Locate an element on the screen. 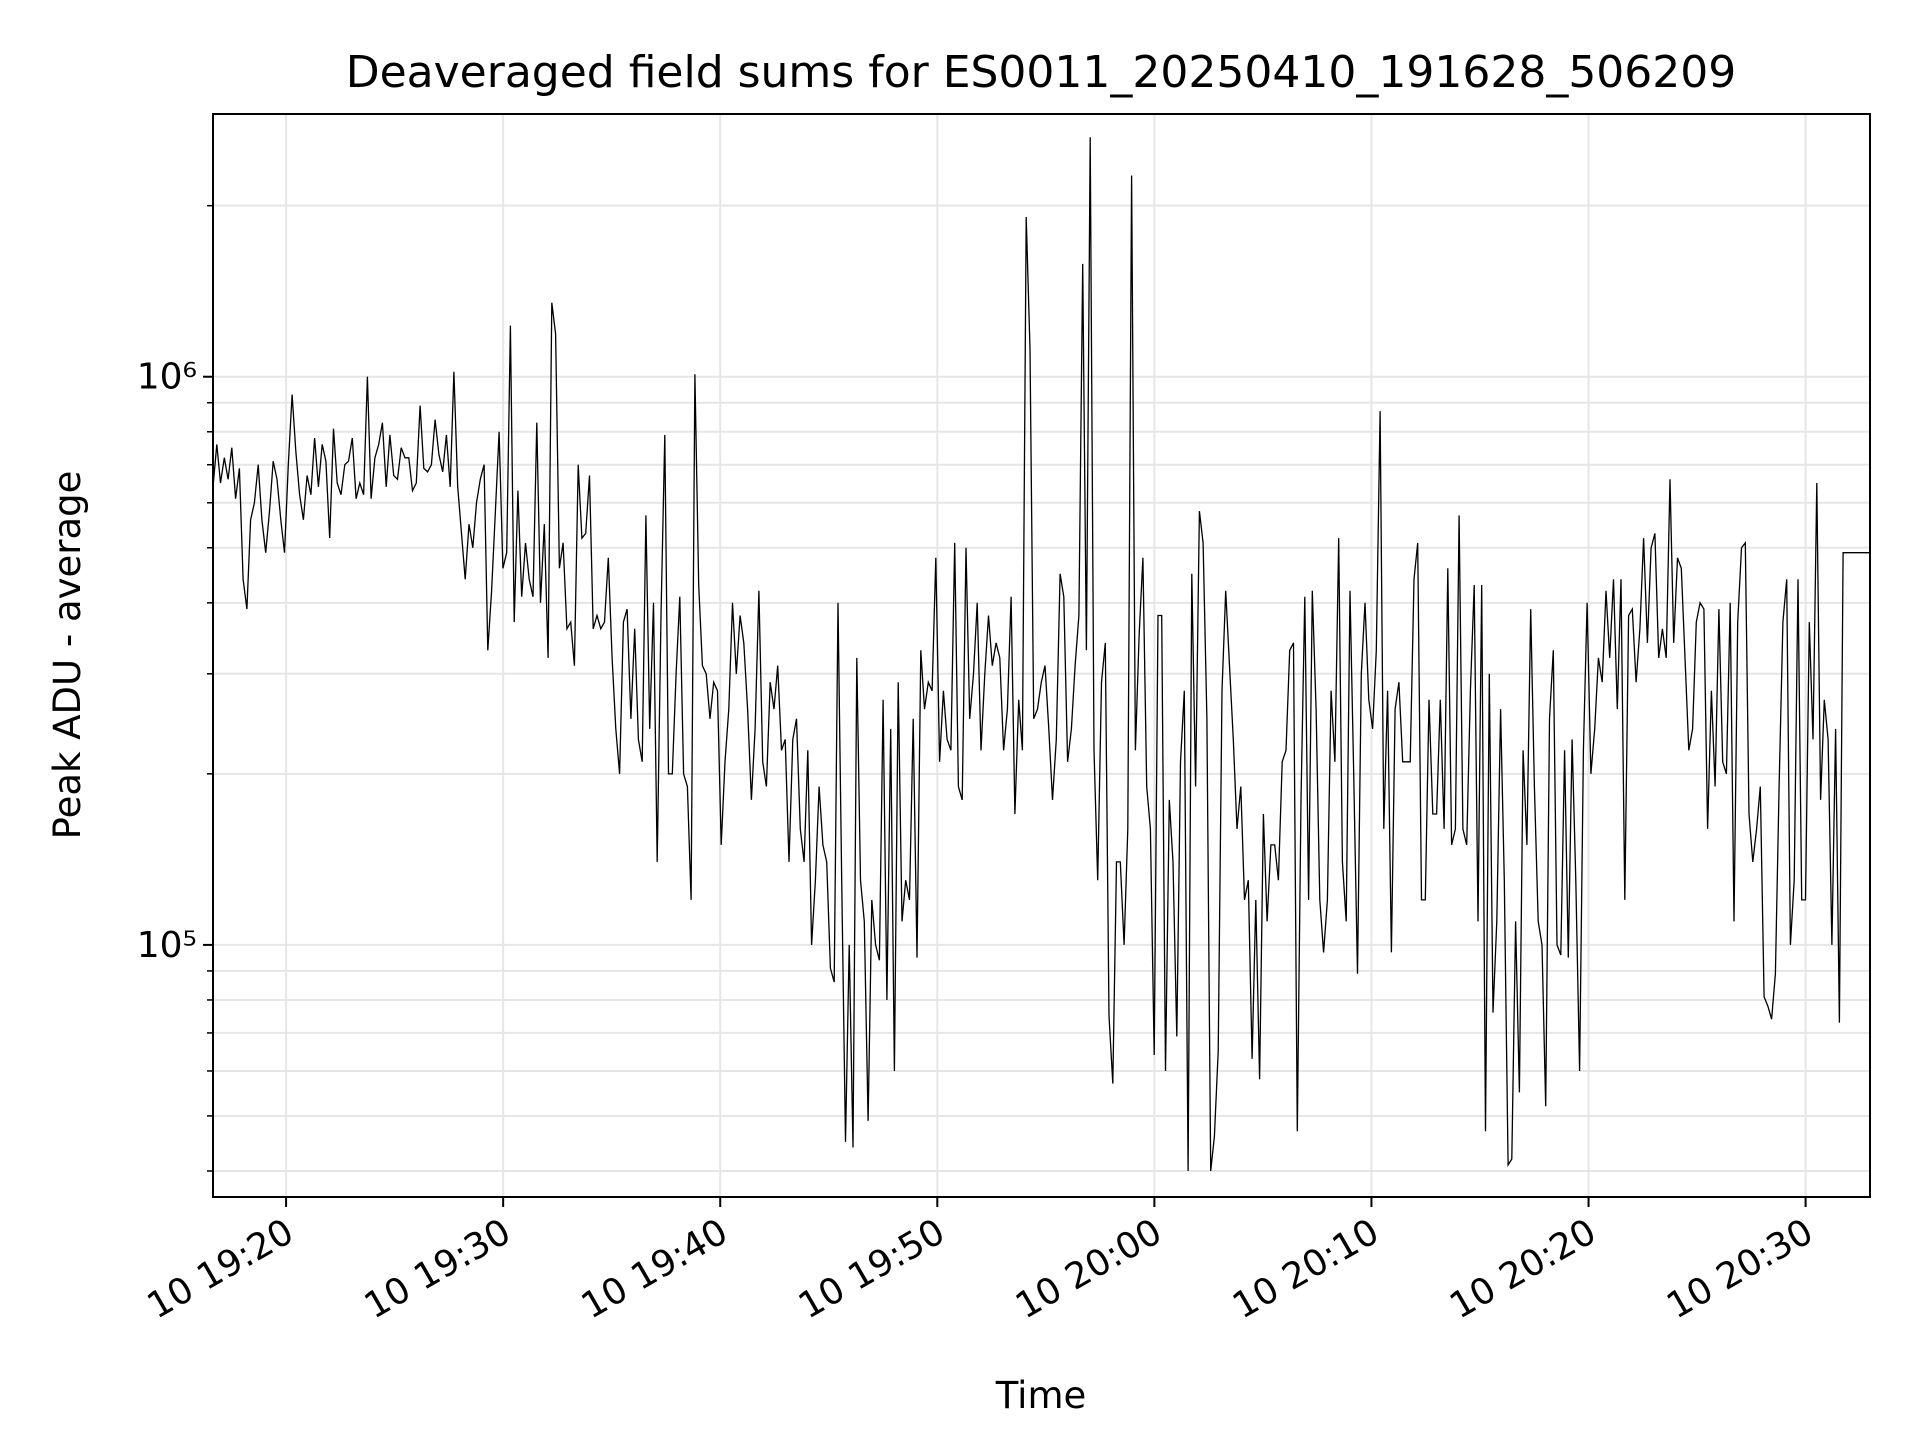 The height and width of the screenshot is (1440, 1920). y-tick-label: 10⁶ is located at coordinates (167, 377).